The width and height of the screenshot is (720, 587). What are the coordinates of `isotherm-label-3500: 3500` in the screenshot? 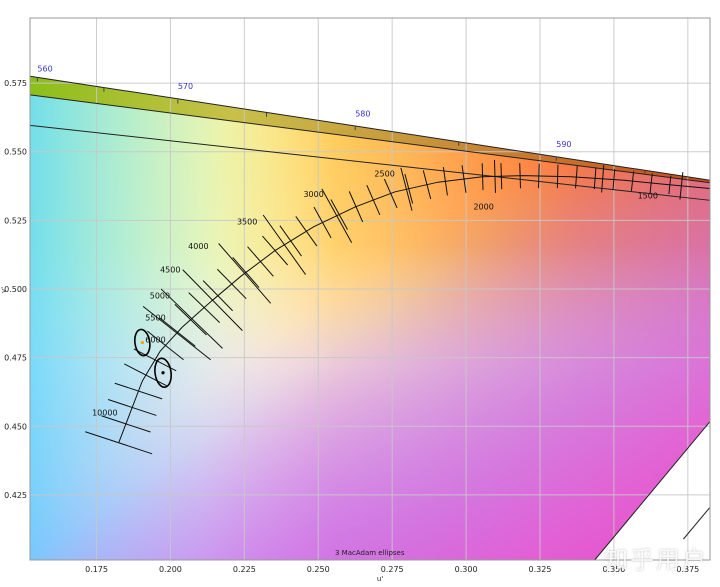 It's located at (247, 221).